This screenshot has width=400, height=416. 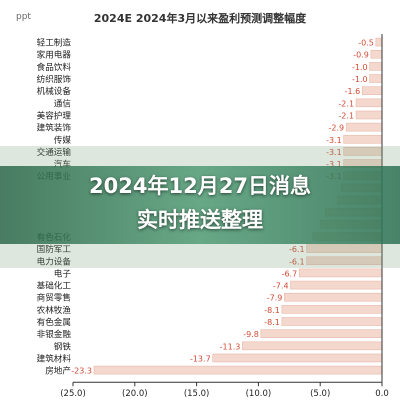 What do you see at coordinates (230, 346) in the screenshot?
I see `value-label-25: -11.3` at bounding box center [230, 346].